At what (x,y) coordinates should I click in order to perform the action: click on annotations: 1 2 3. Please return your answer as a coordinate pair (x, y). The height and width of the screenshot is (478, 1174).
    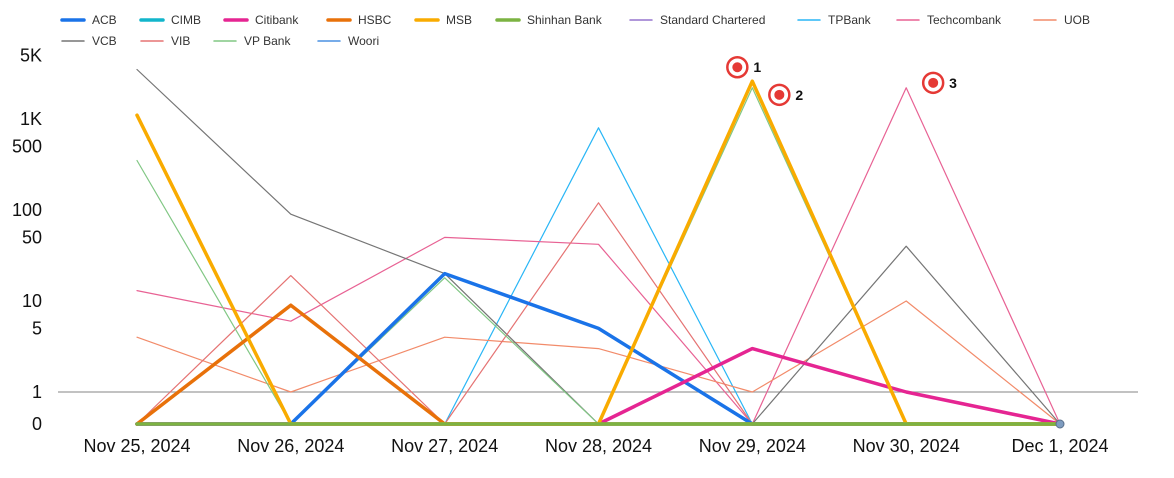
    Looking at the image, I should click on (841, 81).